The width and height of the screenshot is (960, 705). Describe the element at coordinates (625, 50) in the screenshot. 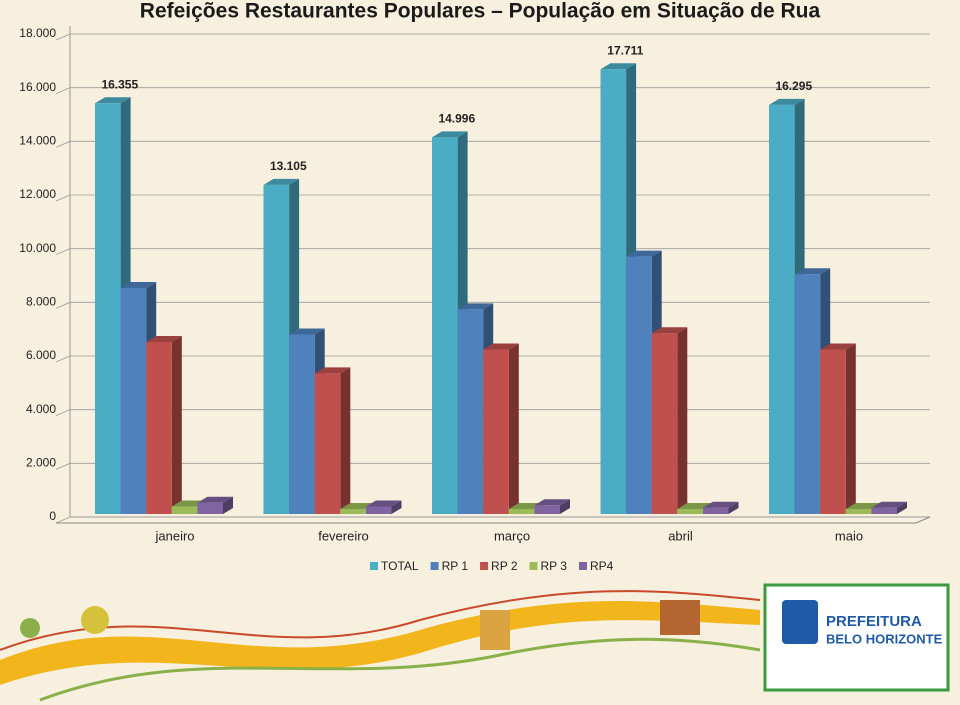

I see `data-label: 17.711` at that location.